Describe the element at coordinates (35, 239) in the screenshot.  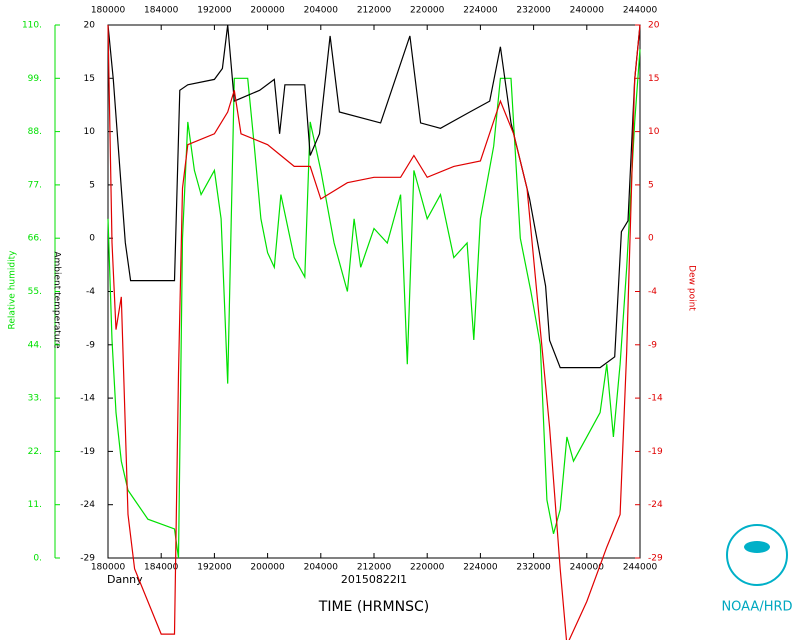
I see `y3ticks-label: 66.` at that location.